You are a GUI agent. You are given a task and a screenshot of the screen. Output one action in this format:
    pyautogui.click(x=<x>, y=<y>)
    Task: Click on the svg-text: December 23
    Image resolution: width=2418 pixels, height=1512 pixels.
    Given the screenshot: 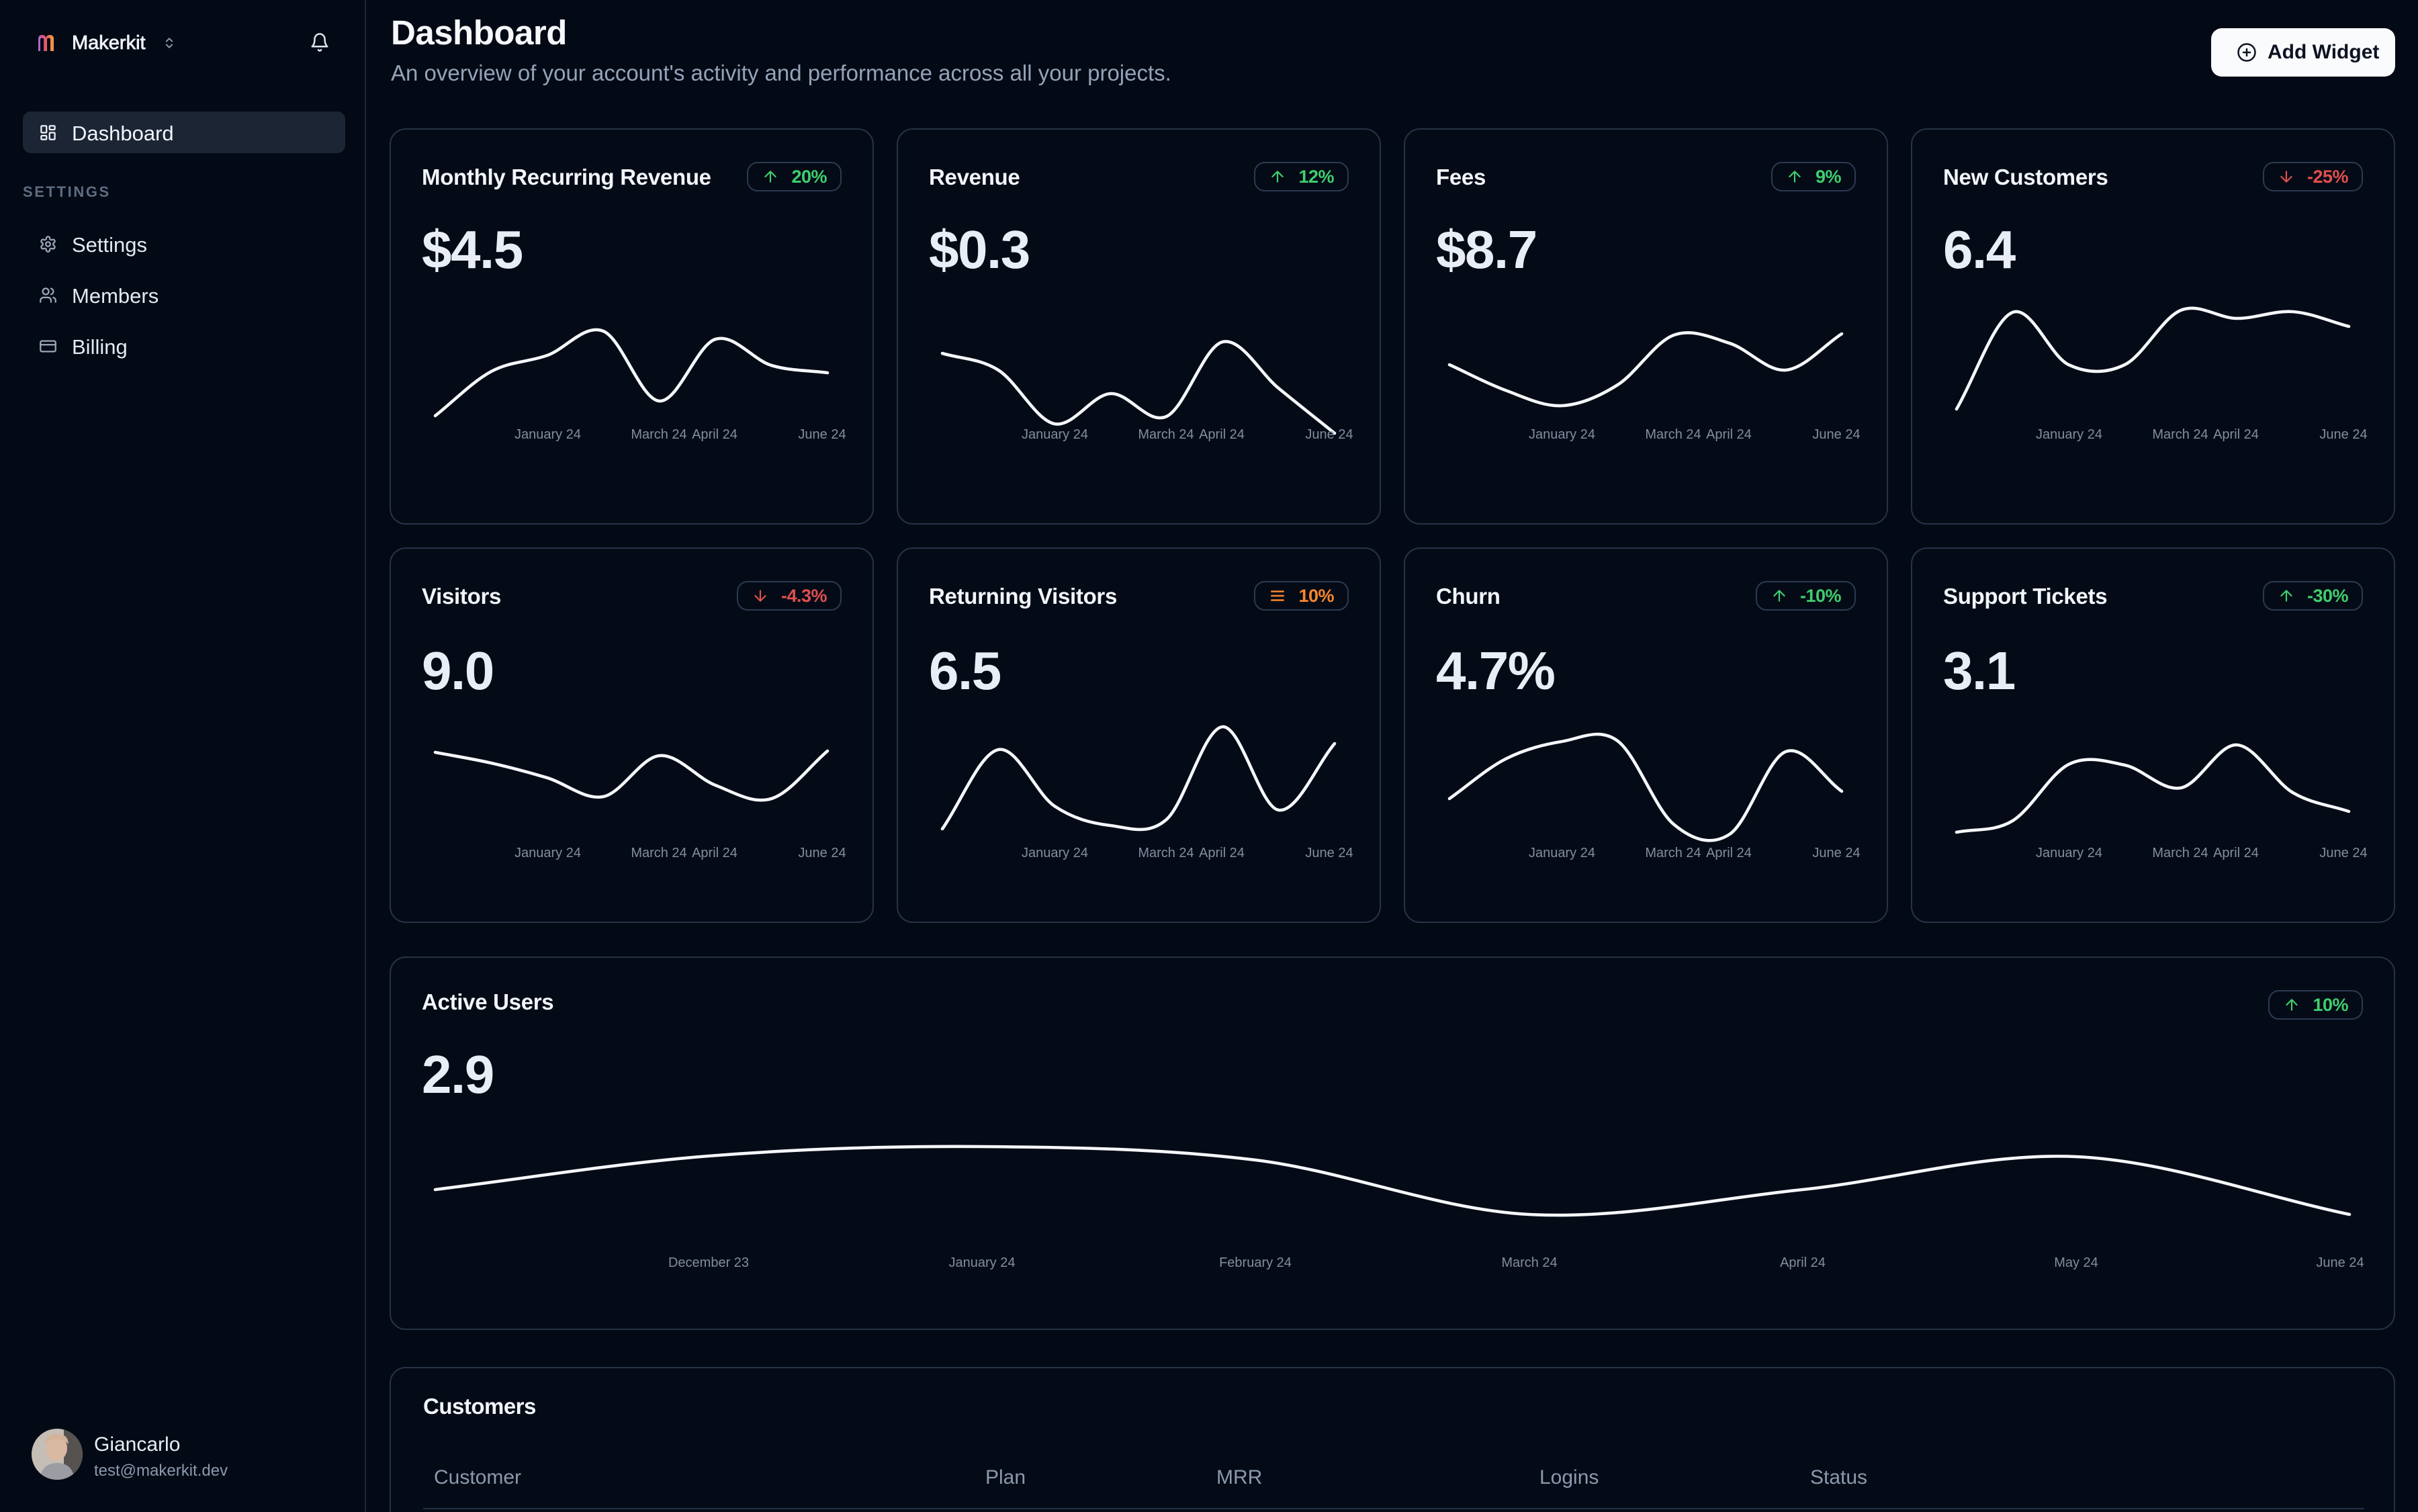 What is the action you would take?
    pyautogui.click(x=709, y=1262)
    